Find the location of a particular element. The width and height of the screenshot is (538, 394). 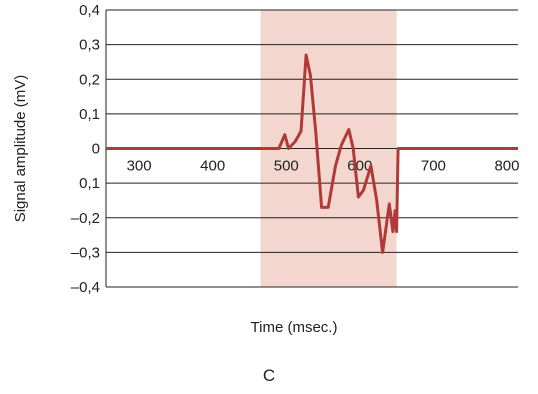

y-tick-label: –0,2 is located at coordinates (85, 218).